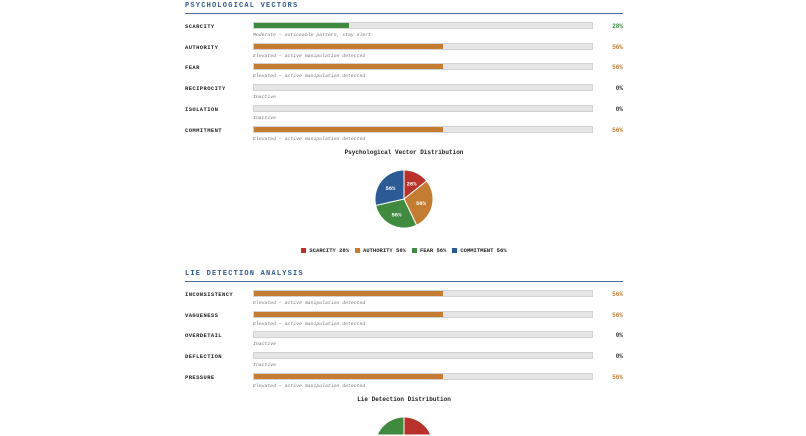 Image resolution: width=806 pixels, height=436 pixels. I want to click on legend-label: SCARCITY 28%, so click(329, 250).